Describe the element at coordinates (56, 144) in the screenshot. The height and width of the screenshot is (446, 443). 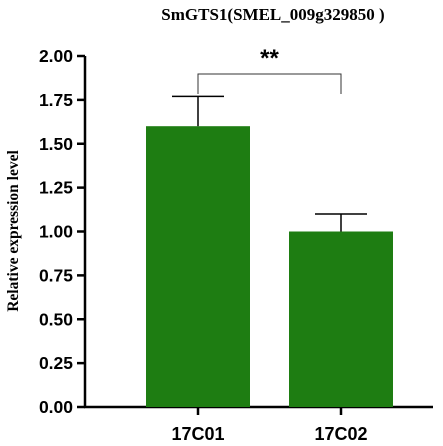
I see `y-tick-label: 1.50` at that location.